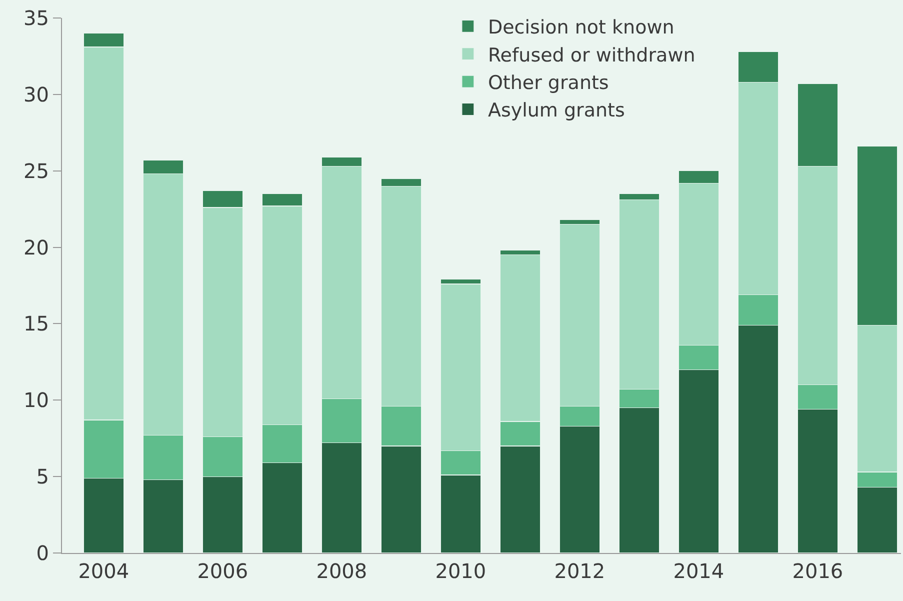  What do you see at coordinates (548, 83) in the screenshot?
I see `legend-label: Other grants` at bounding box center [548, 83].